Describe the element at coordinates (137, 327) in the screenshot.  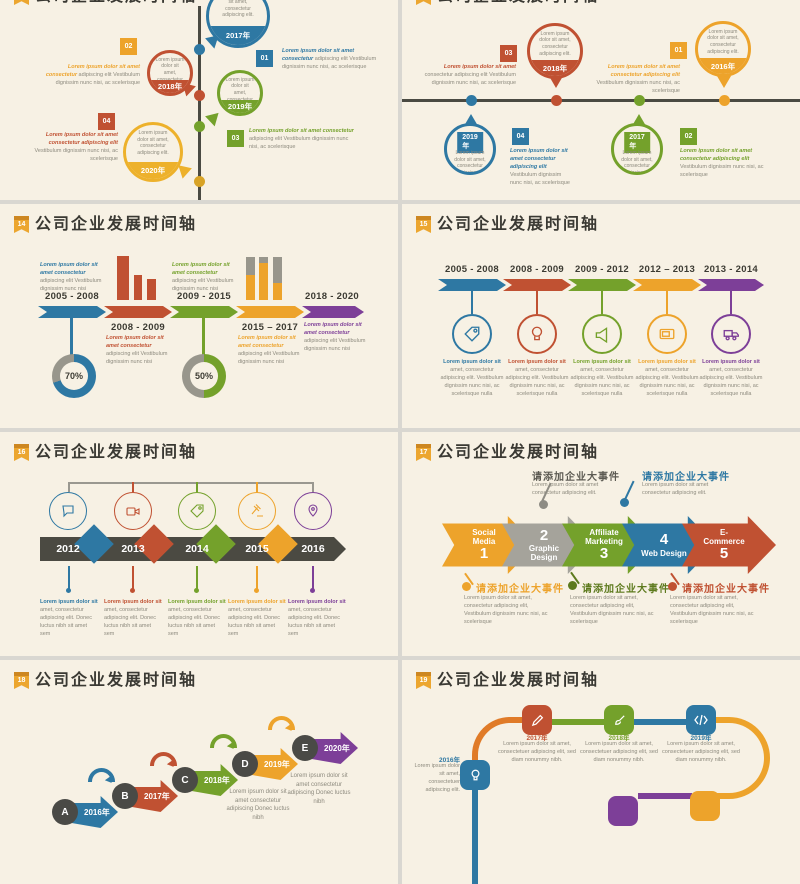
I see `date-range: 2008 - 2009` at that location.